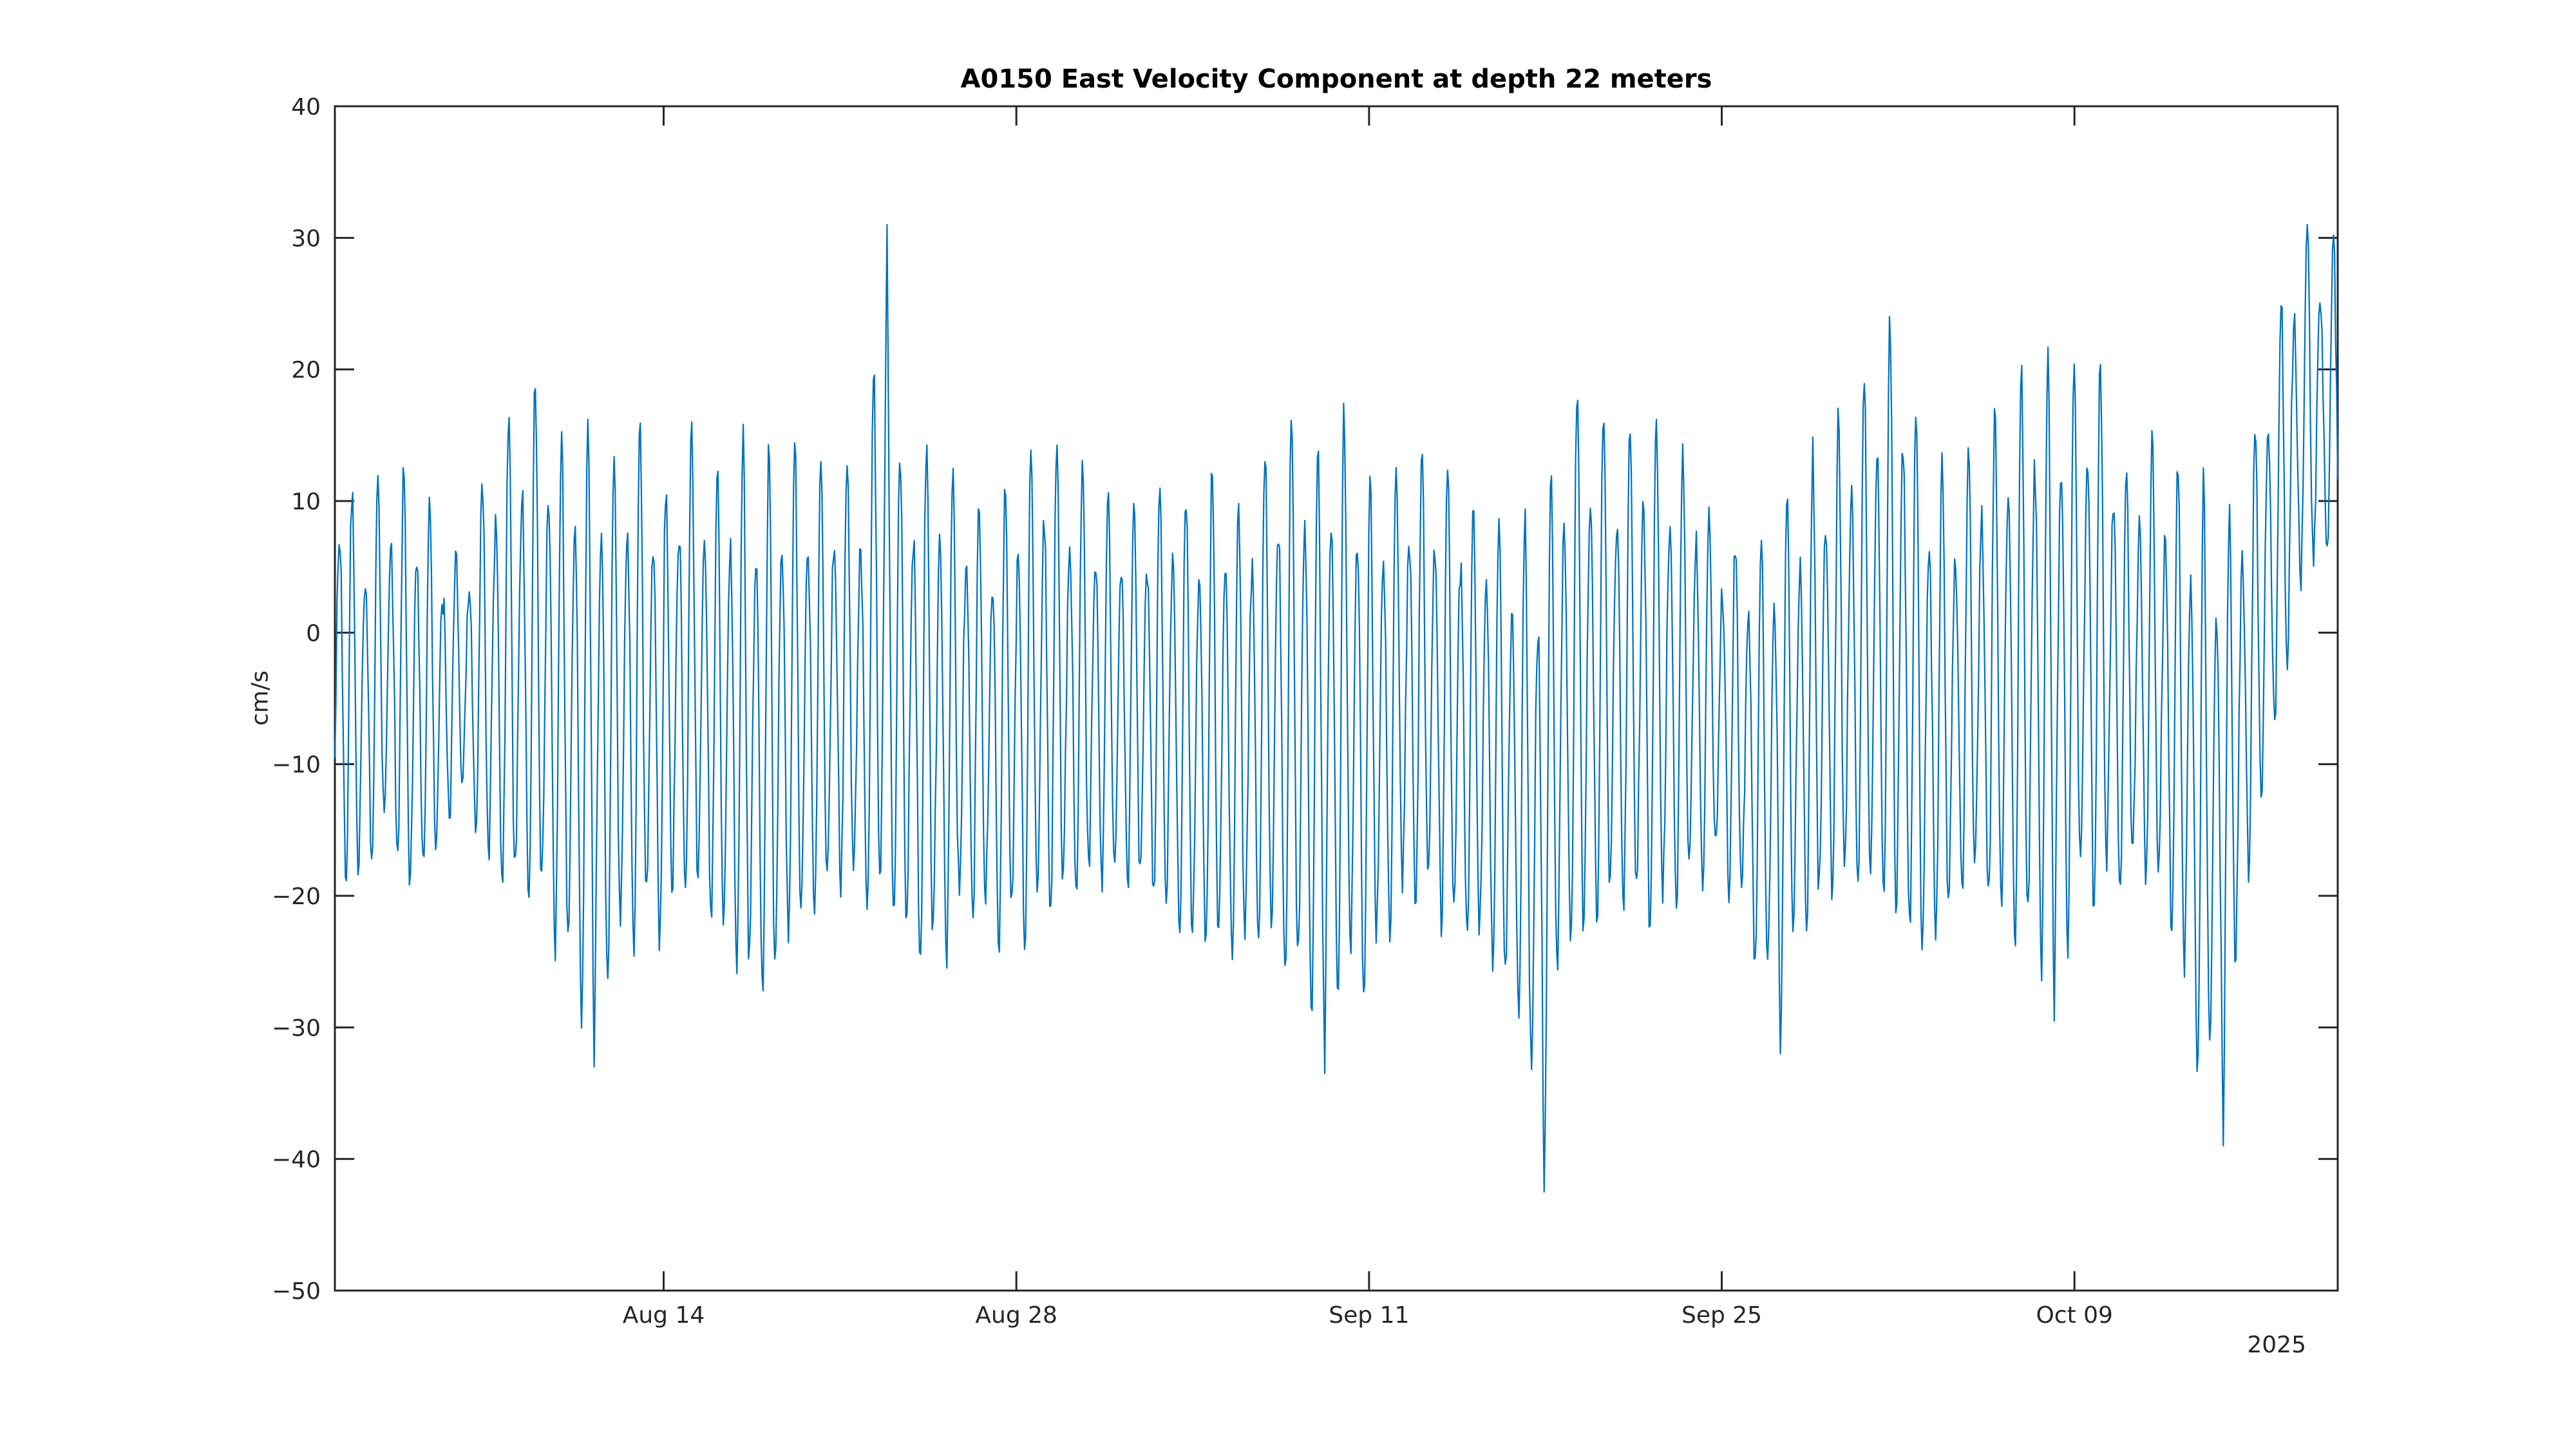 This screenshot has height=1449, width=2576. What do you see at coordinates (1016, 1316) in the screenshot?
I see `x-tick-label: Aug 28` at bounding box center [1016, 1316].